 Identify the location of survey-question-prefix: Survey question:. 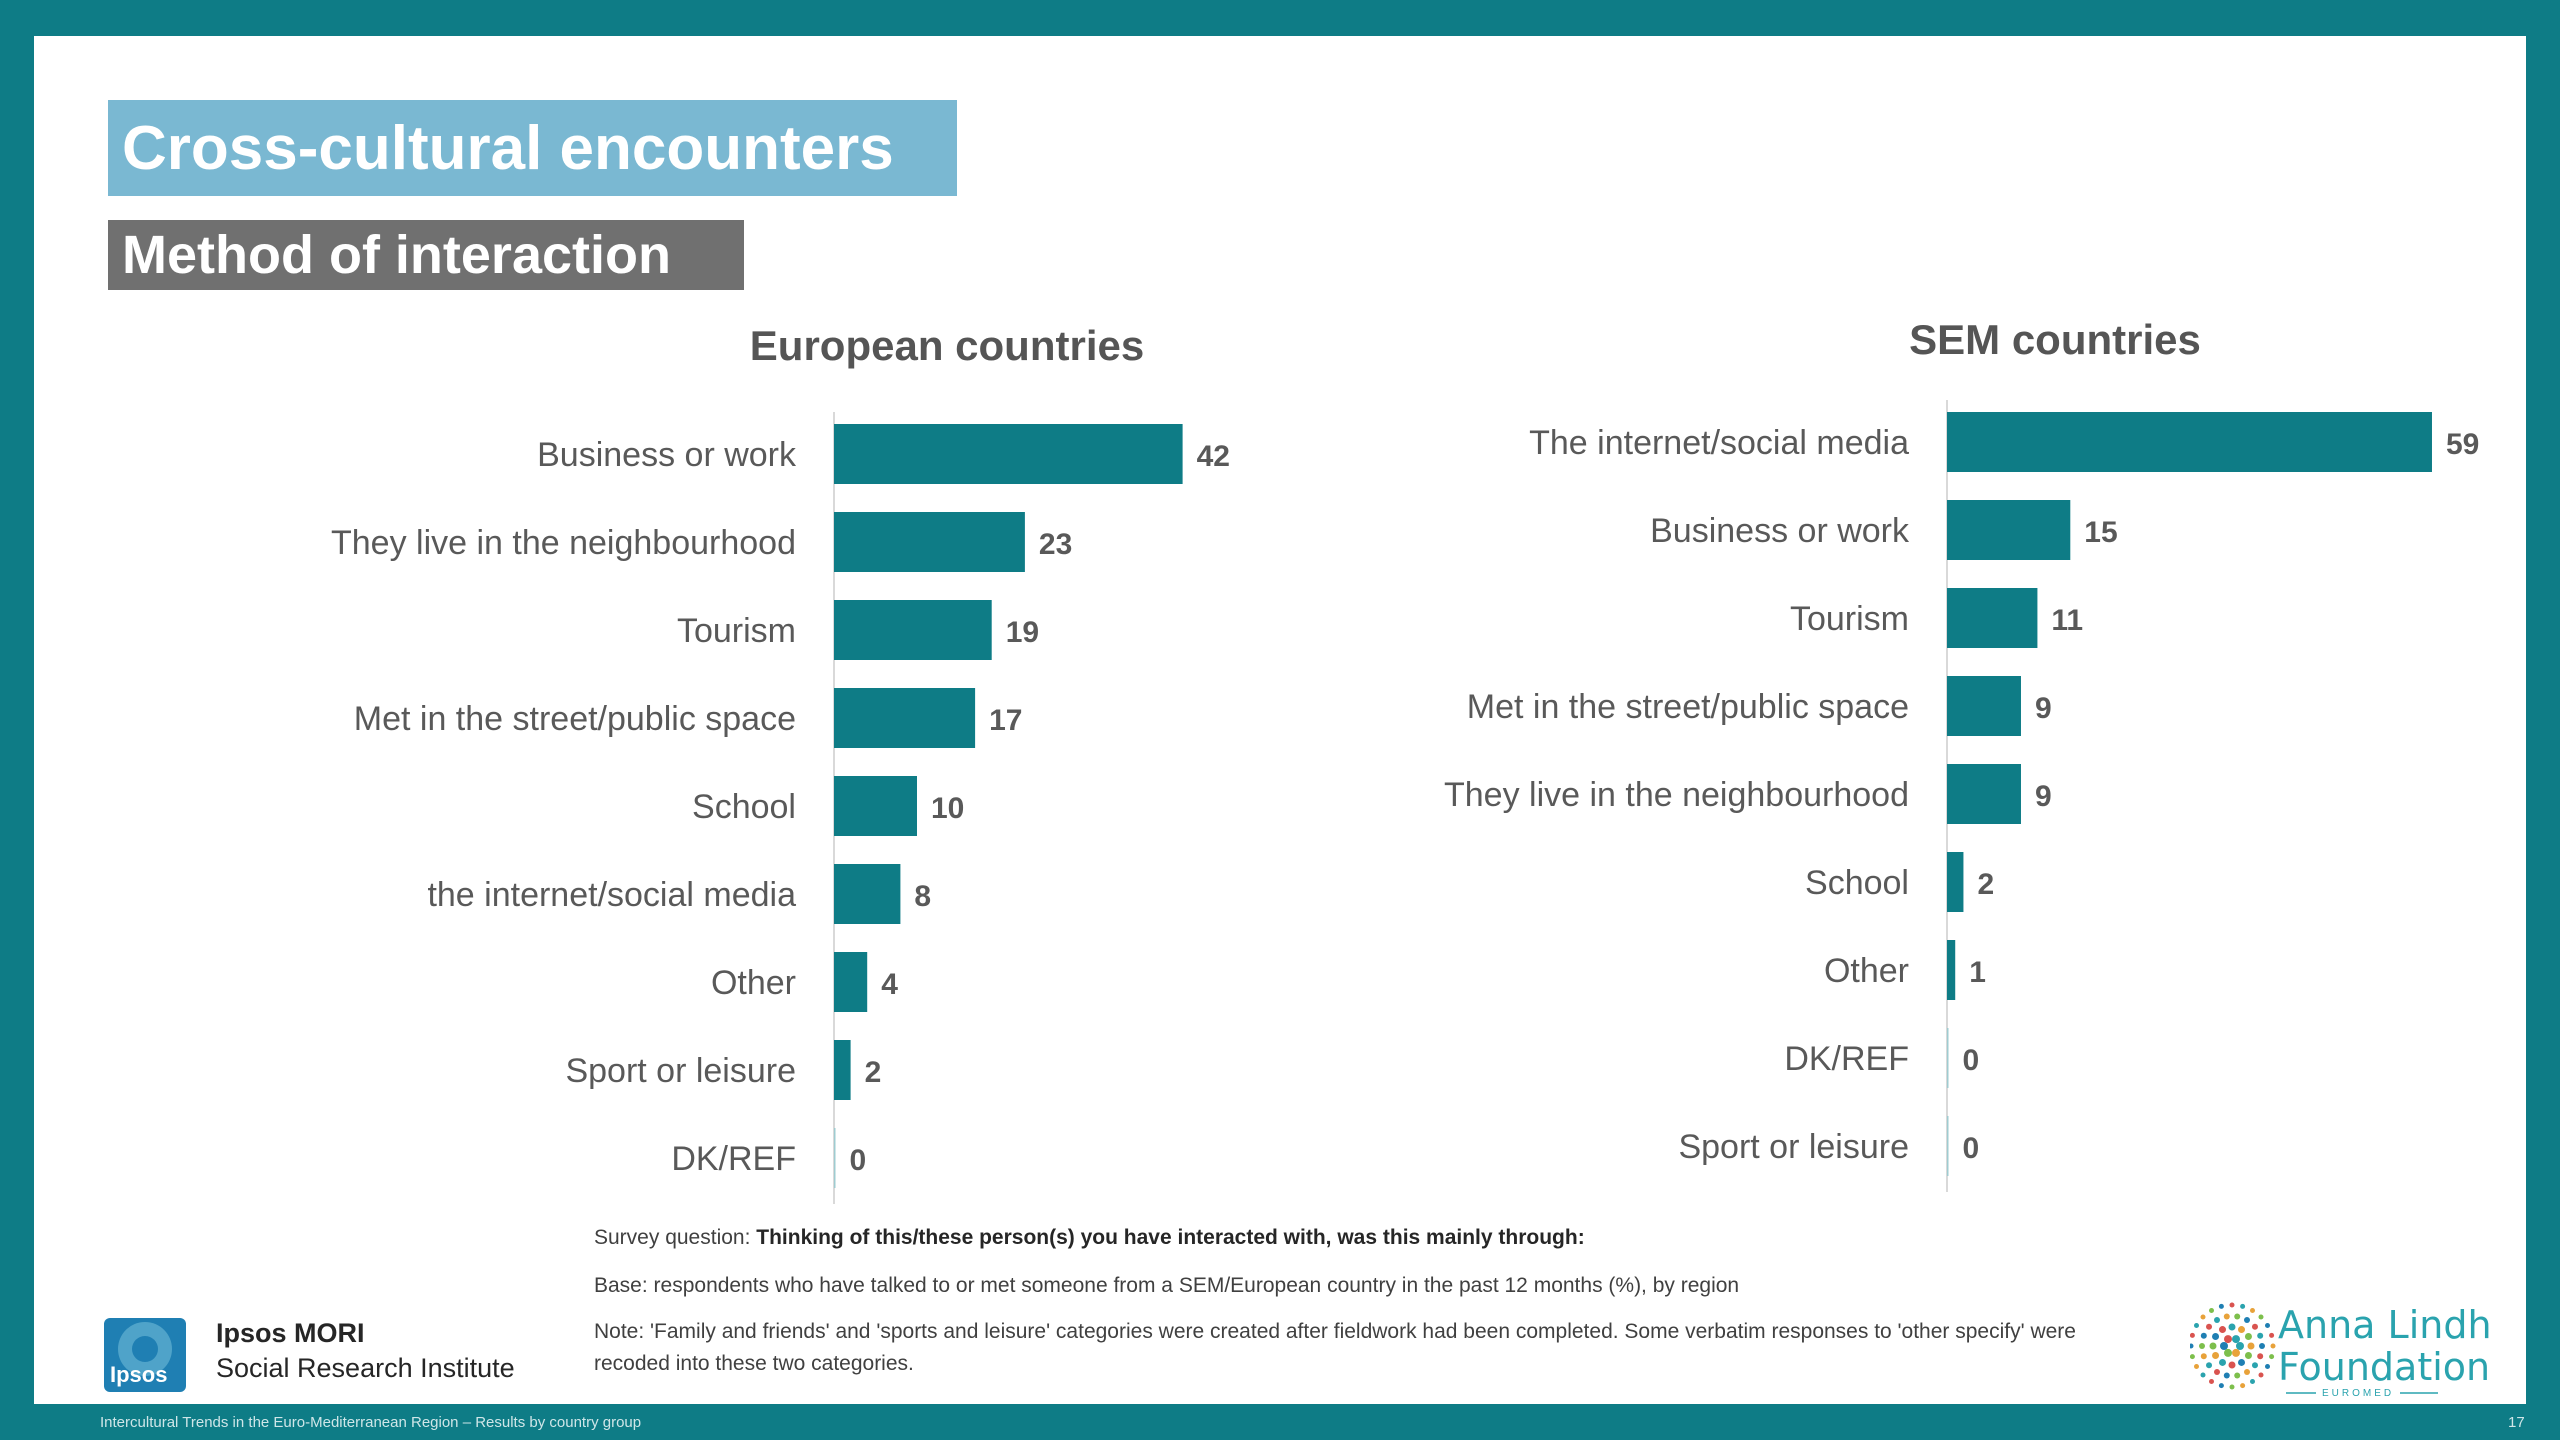
(675, 1237).